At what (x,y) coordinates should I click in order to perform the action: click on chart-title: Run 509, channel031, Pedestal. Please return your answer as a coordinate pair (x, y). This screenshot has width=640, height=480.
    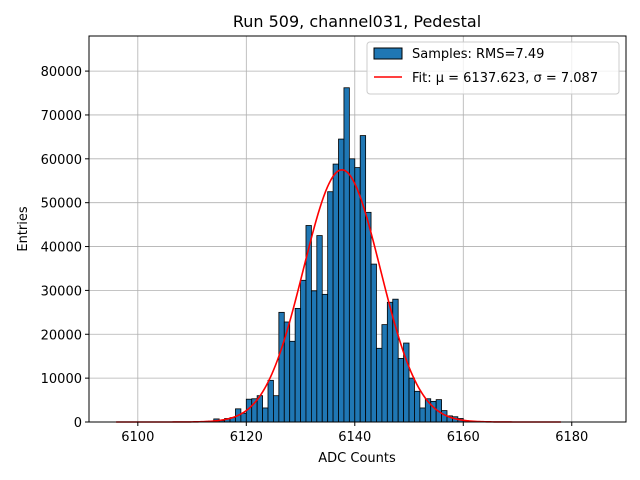
    Looking at the image, I should click on (357, 21).